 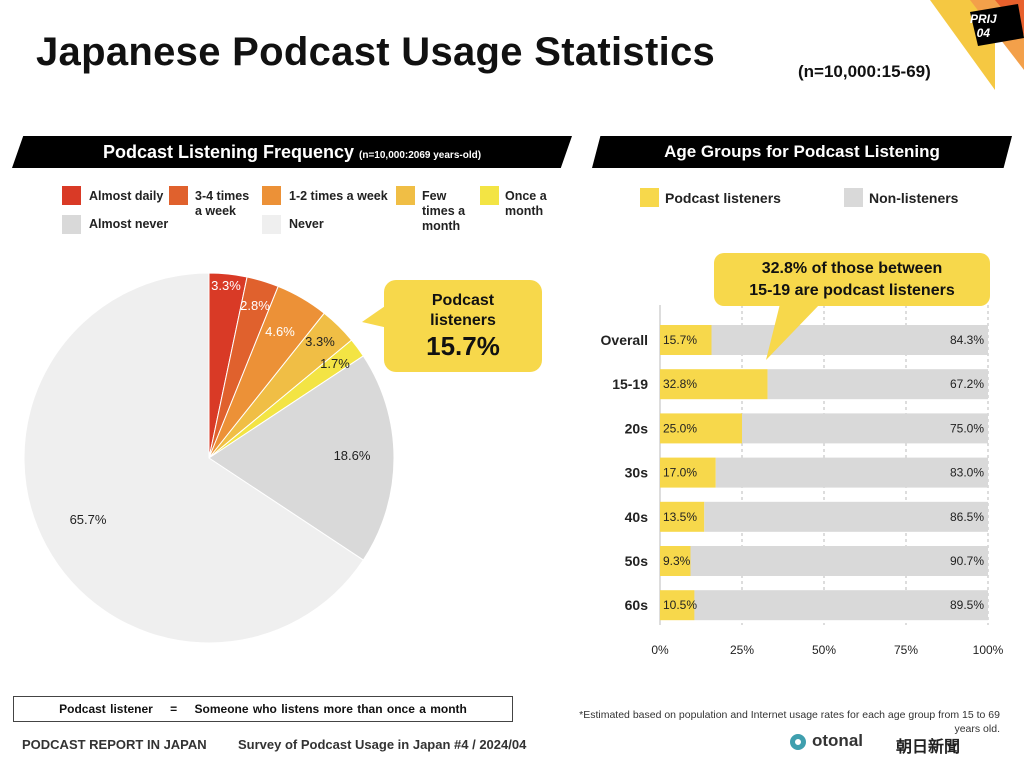 What do you see at coordinates (837, 740) in the screenshot?
I see `otonal-logo: otonal` at bounding box center [837, 740].